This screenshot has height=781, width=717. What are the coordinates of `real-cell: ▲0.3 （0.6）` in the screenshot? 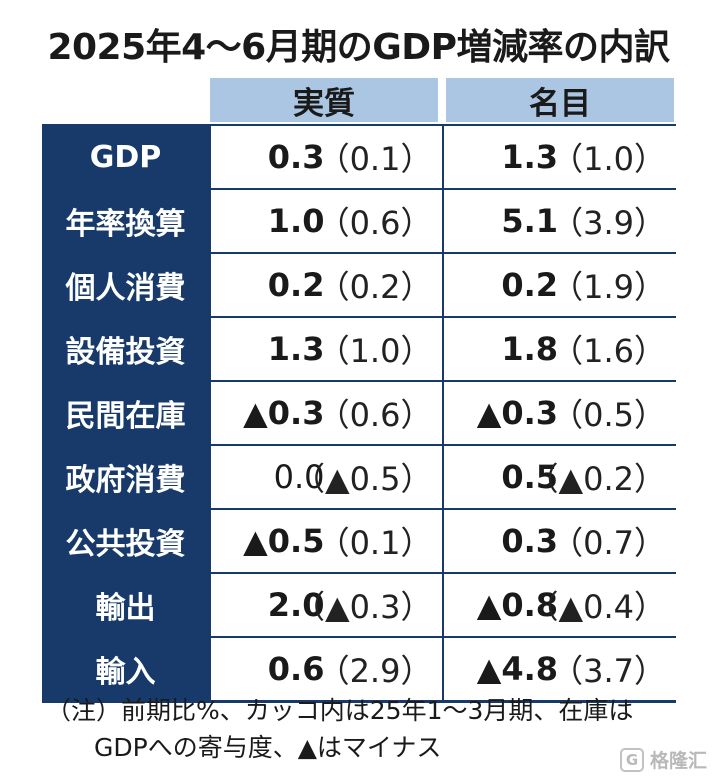 It's located at (325, 413).